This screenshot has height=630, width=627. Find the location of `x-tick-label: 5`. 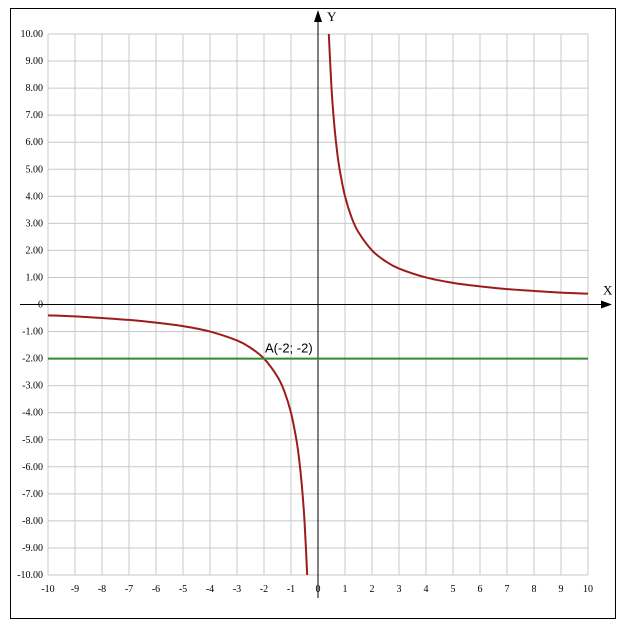

x-tick-label: 5 is located at coordinates (453, 589).